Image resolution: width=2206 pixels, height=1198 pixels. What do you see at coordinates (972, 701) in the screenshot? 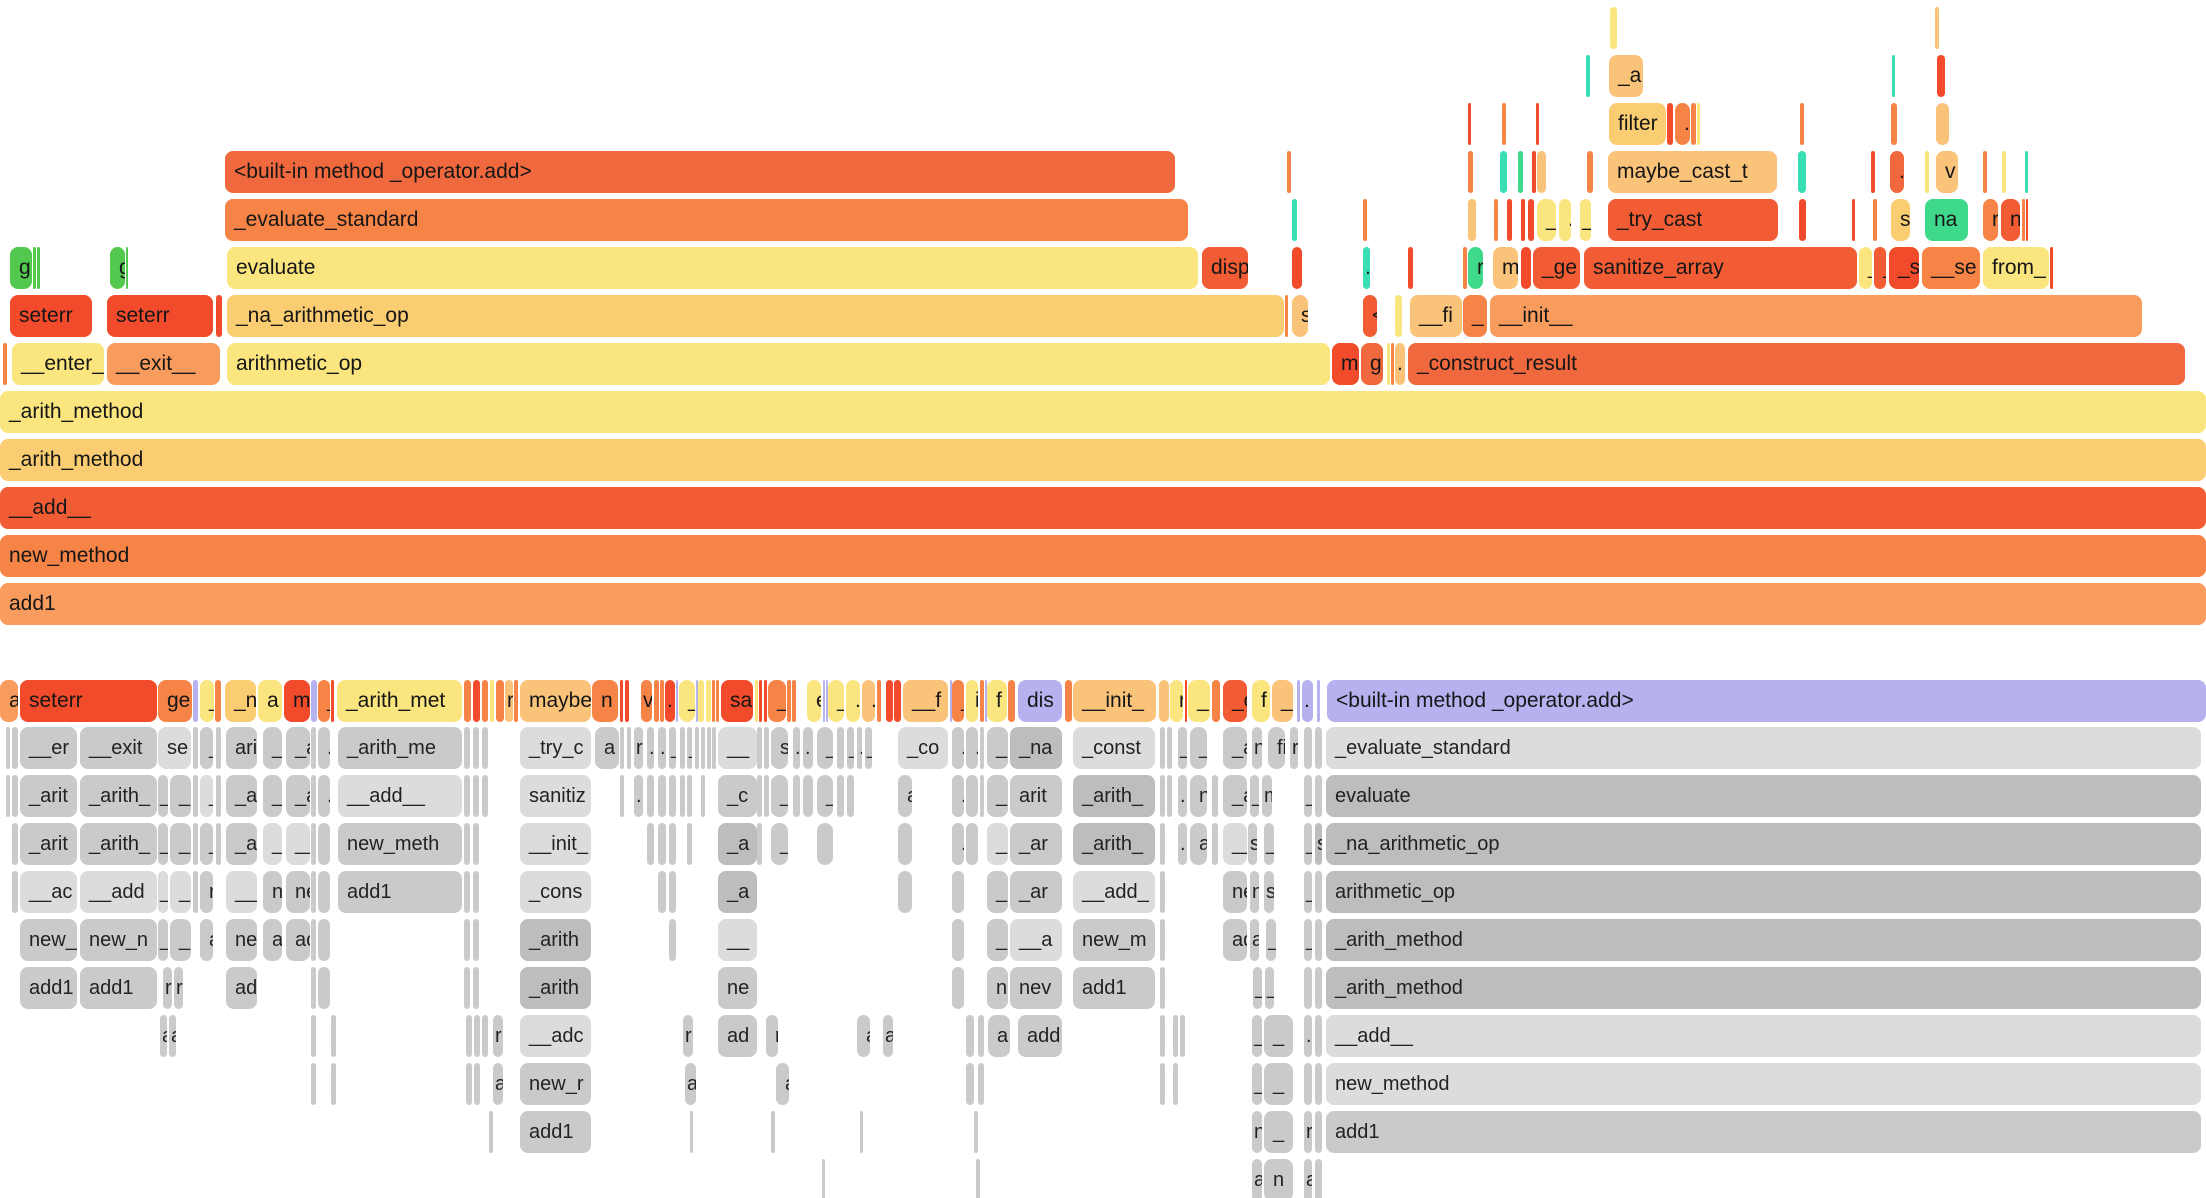
I see `inverted-flamegraph-root: i` at bounding box center [972, 701].